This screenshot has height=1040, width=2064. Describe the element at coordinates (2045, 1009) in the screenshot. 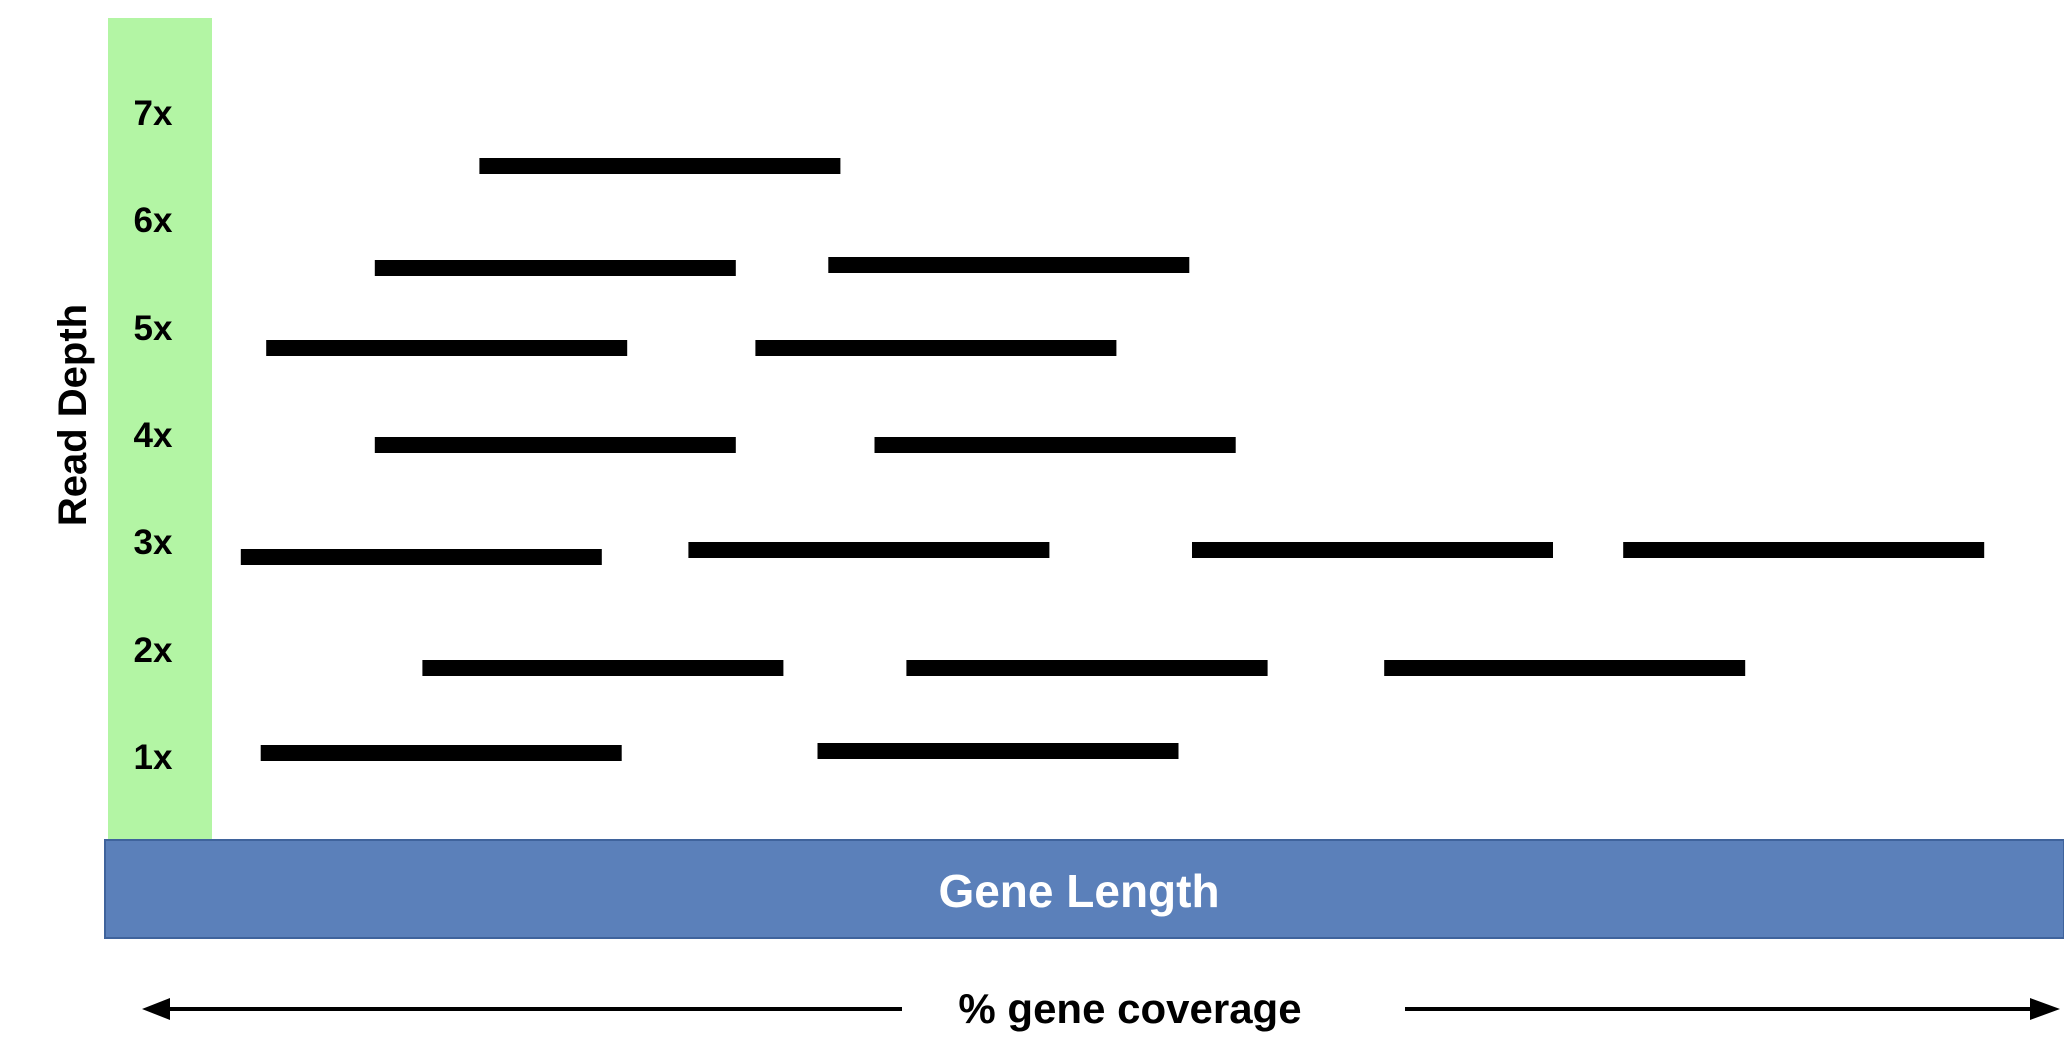

I see `coverage-arrow-right-head` at that location.